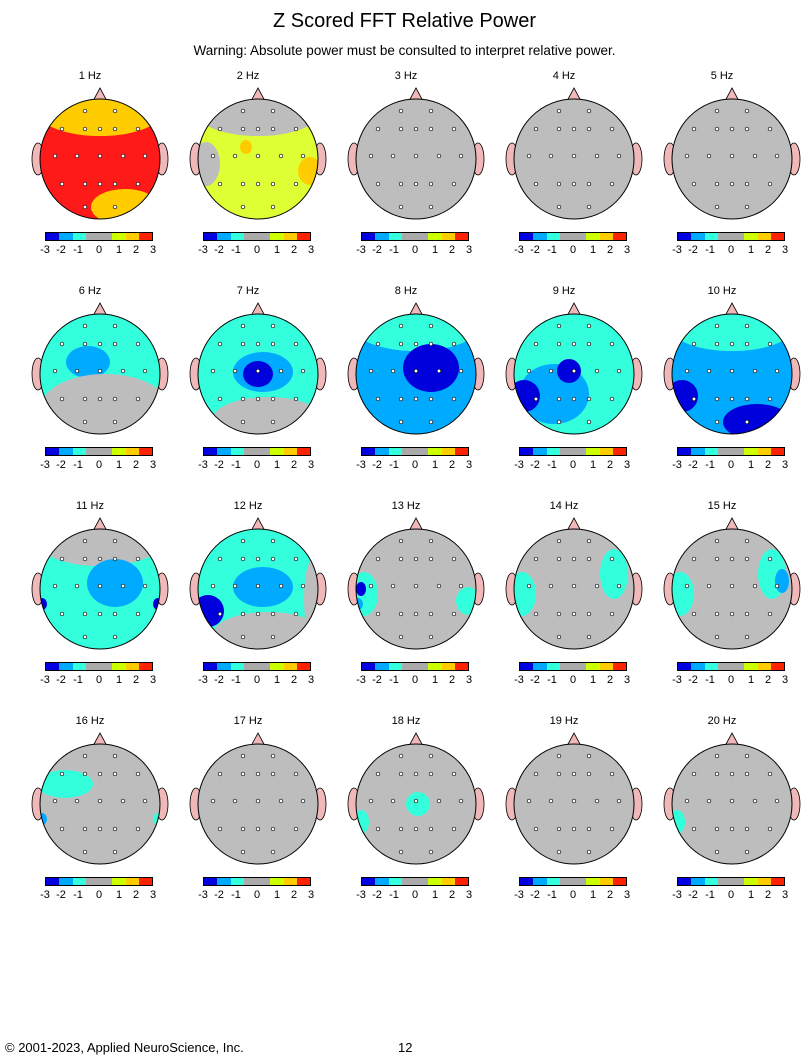 The height and width of the screenshot is (1058, 809). Describe the element at coordinates (203, 895) in the screenshot. I see `colorbar-tick-label: -3` at that location.